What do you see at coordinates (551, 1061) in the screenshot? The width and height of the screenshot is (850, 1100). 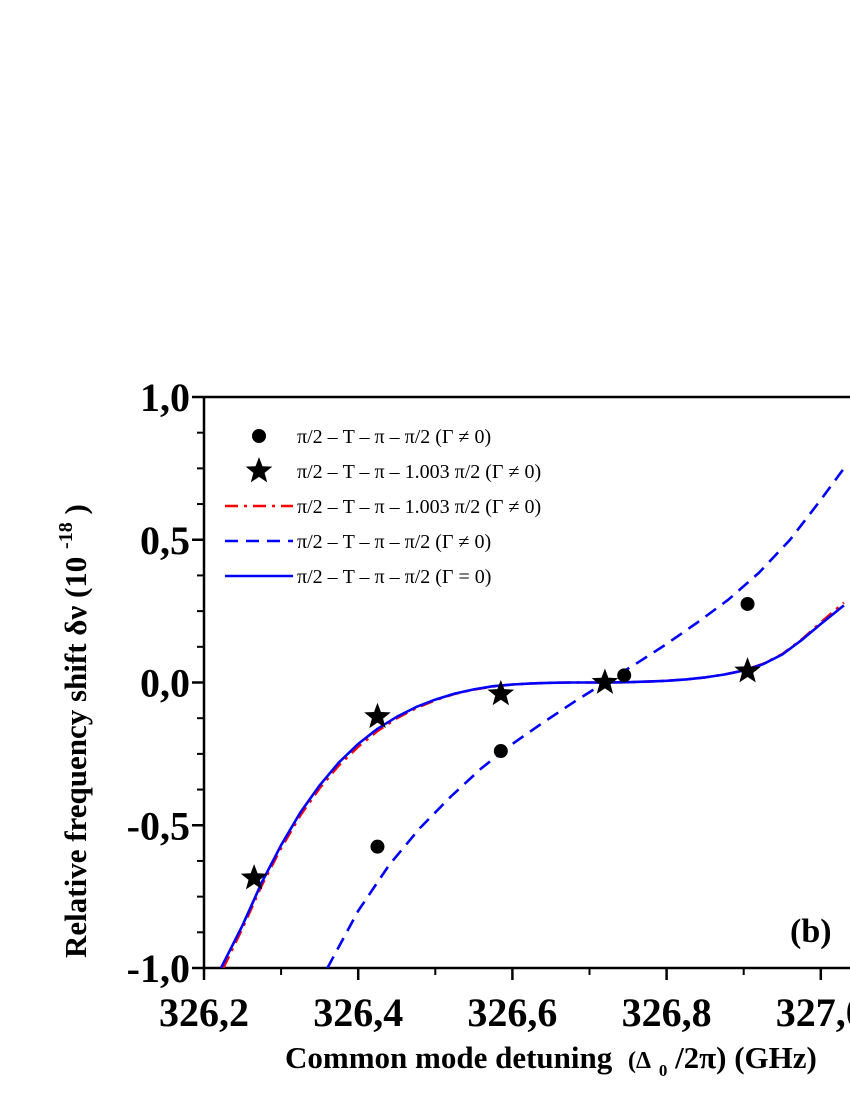 I see `x-axis-title: Common mode detuning (Δ 0 /2π) (GHz)` at bounding box center [551, 1061].